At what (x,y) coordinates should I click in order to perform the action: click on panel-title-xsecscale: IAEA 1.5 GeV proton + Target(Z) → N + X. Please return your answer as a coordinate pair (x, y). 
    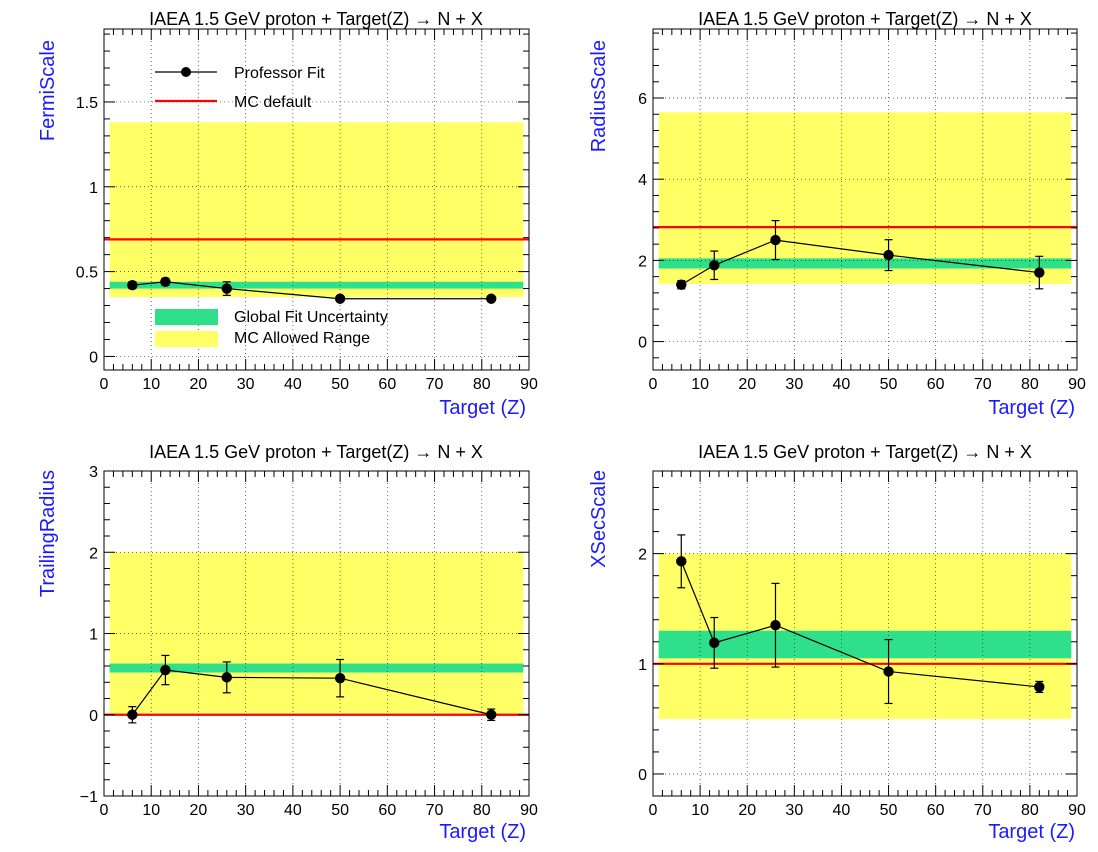
    Looking at the image, I should click on (865, 452).